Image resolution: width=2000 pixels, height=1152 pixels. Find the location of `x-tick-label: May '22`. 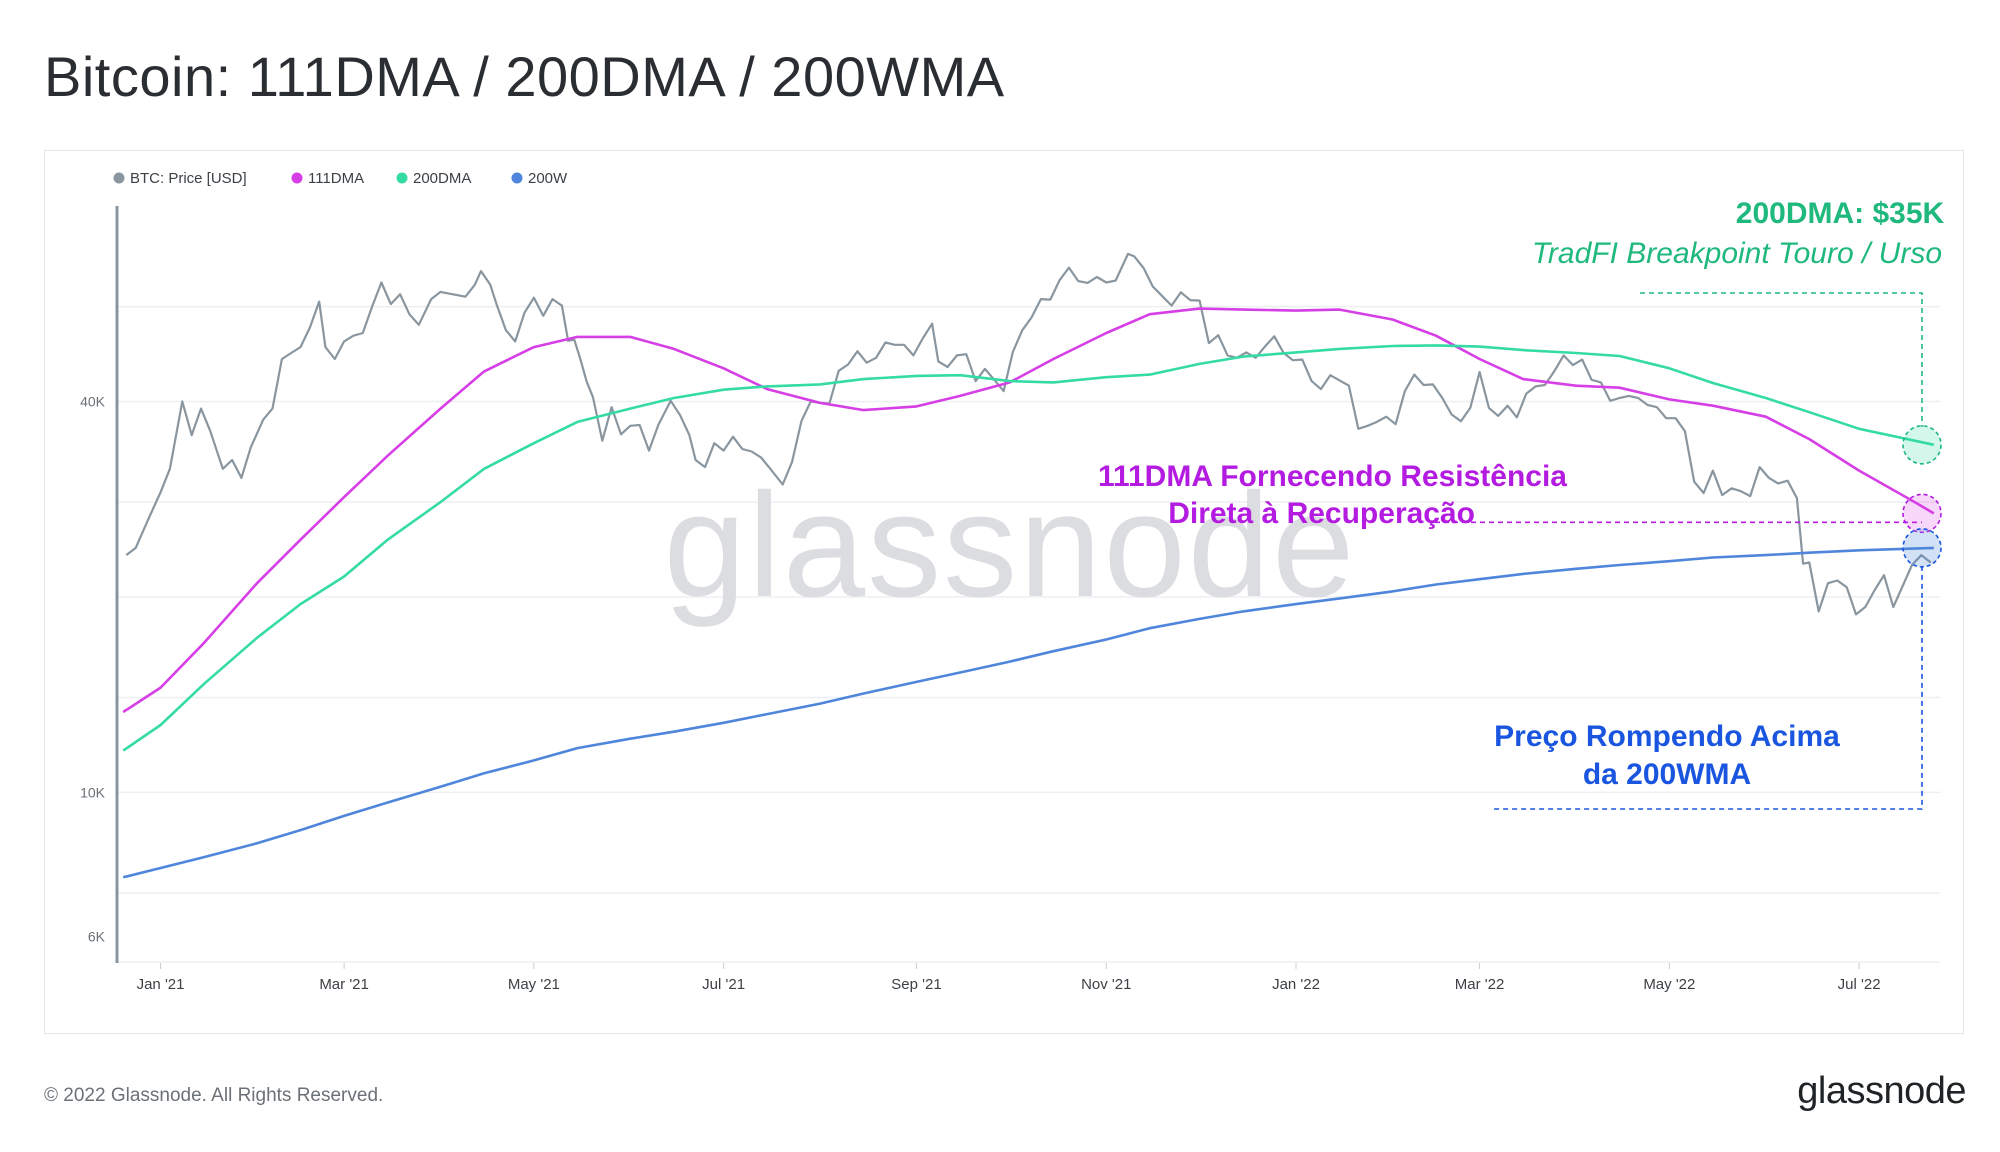

x-tick-label: May '22 is located at coordinates (1669, 984).